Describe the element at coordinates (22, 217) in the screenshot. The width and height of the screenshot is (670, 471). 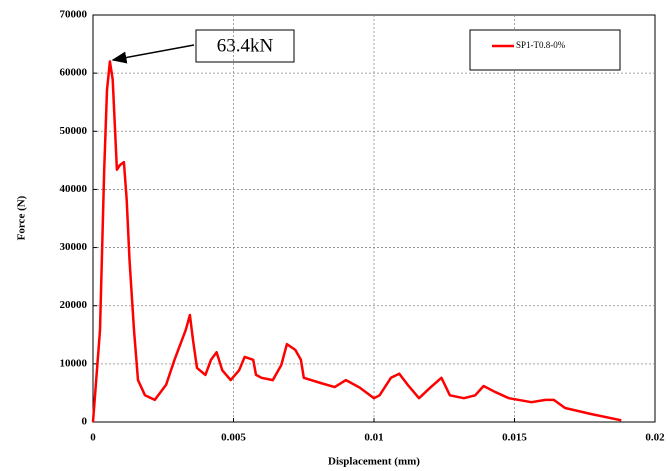
I see `y-axis-label: Force (N)` at that location.